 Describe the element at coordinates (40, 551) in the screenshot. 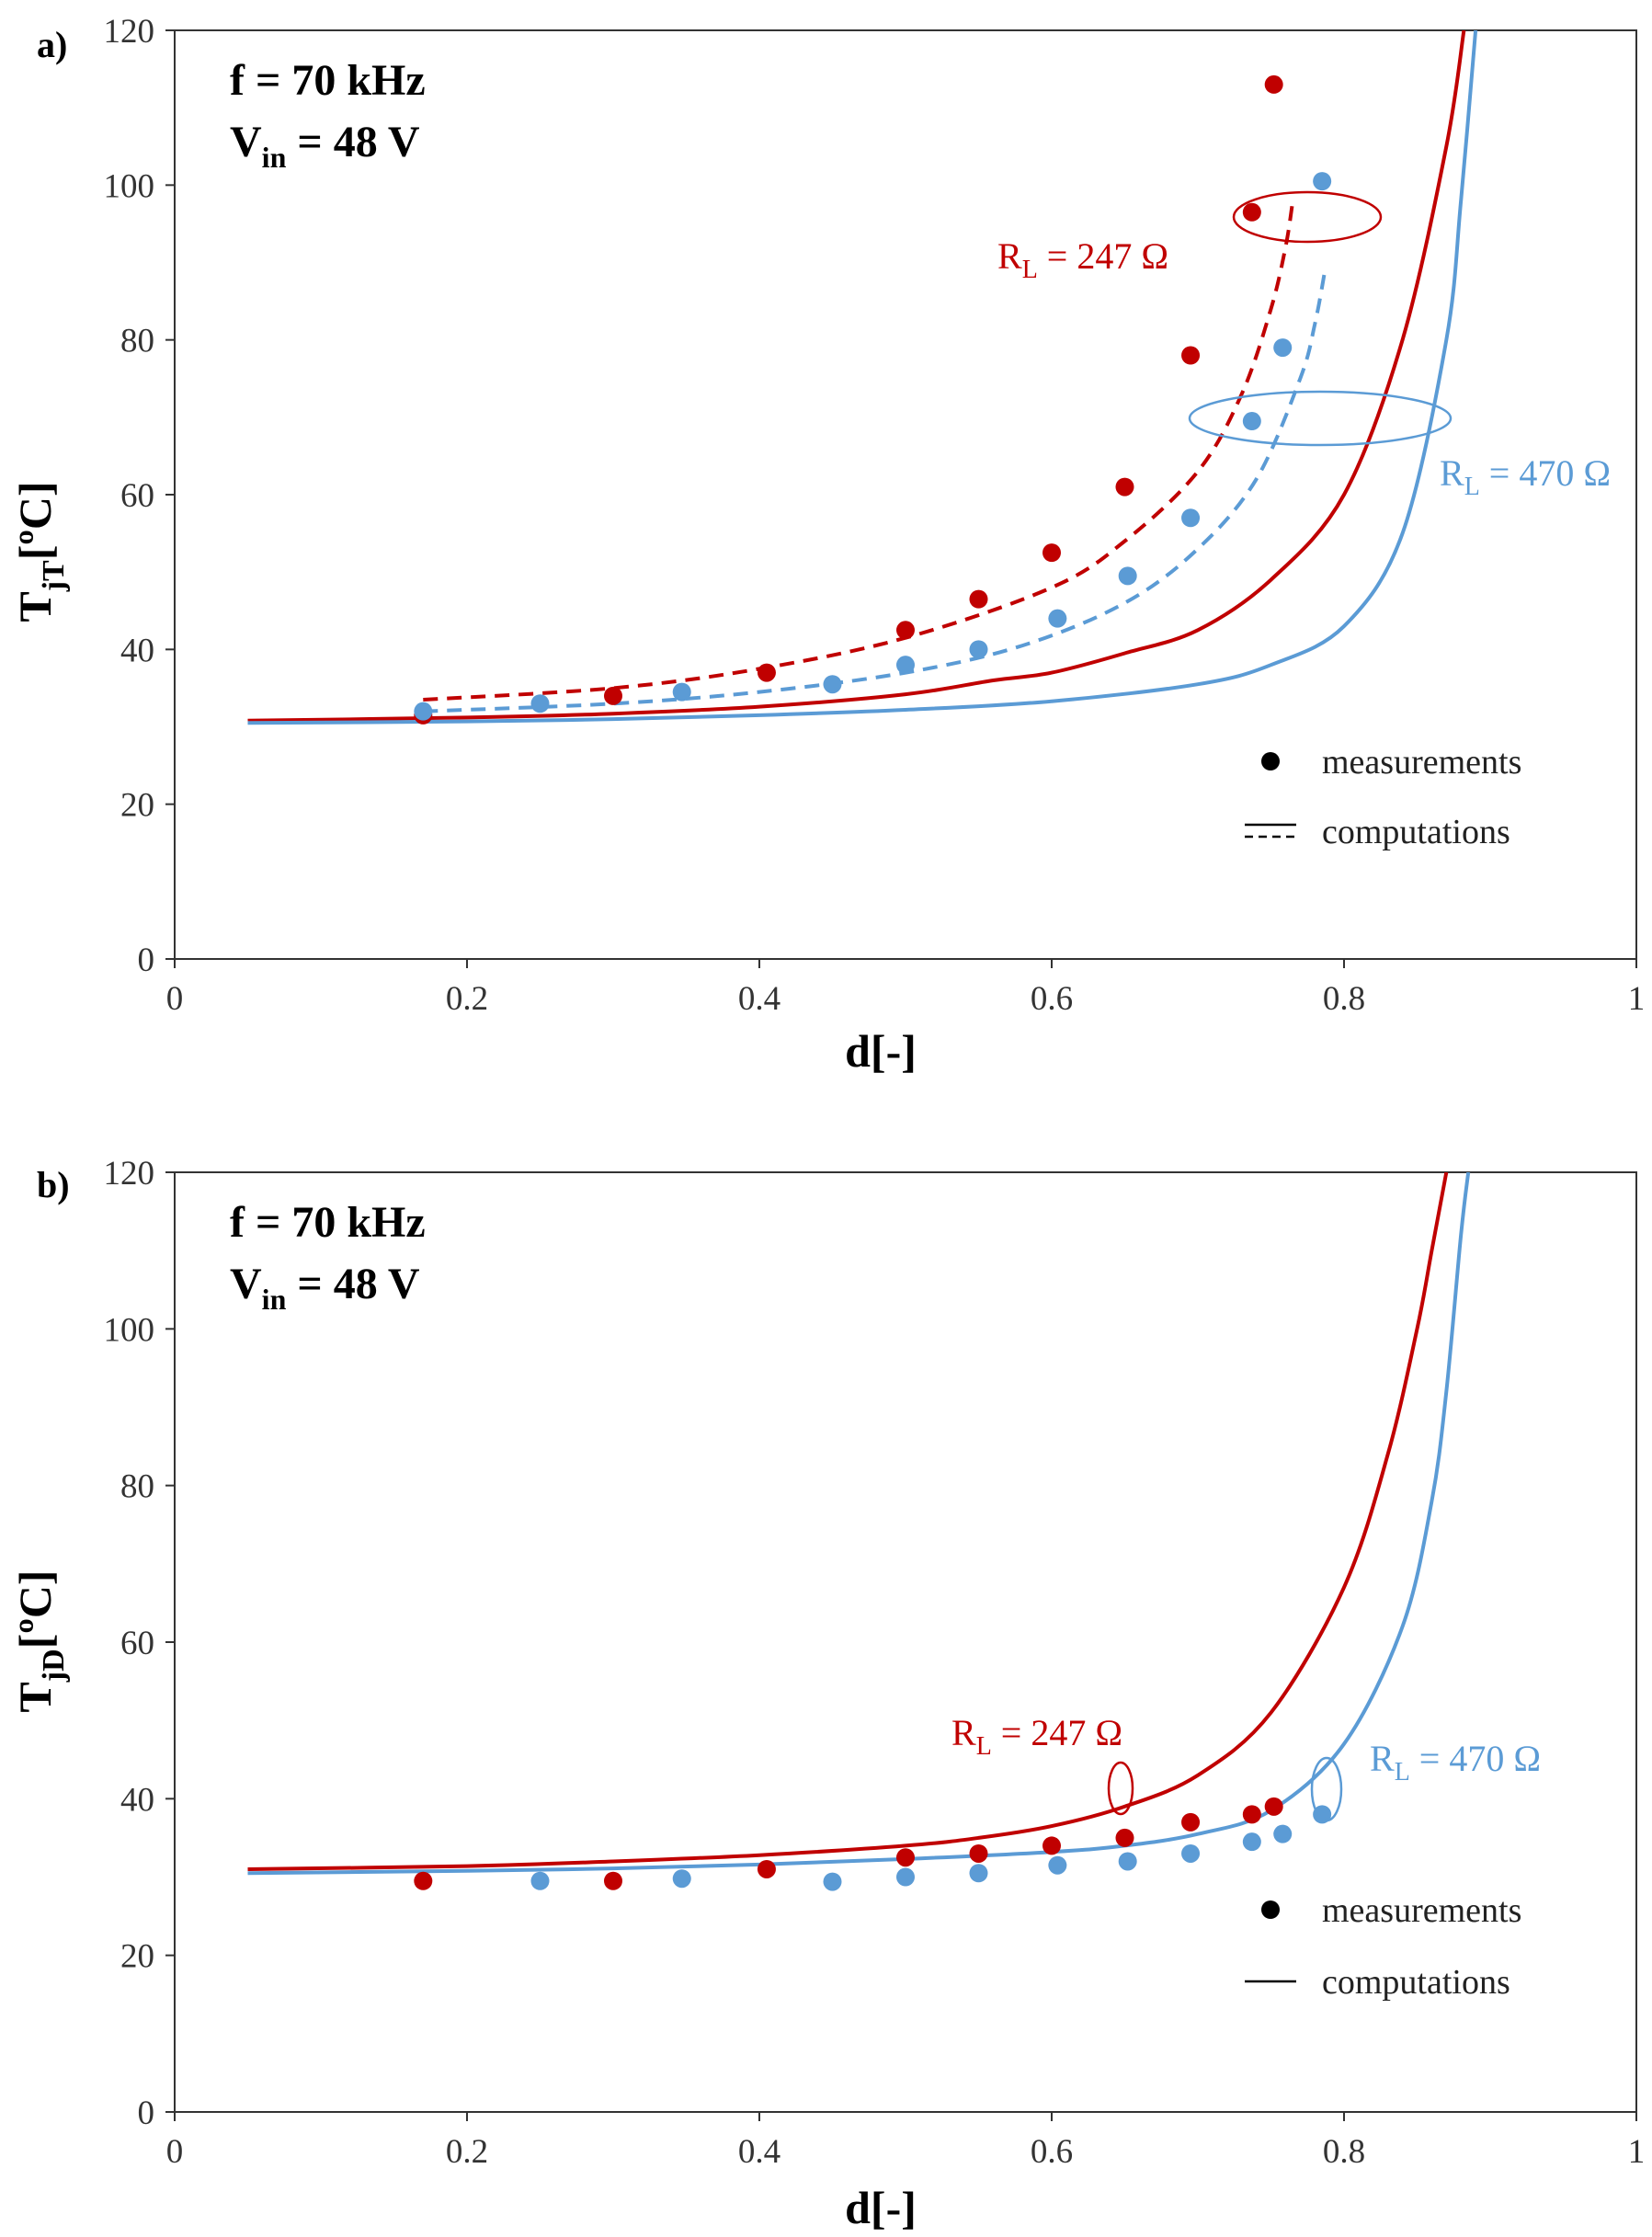

I see `y-axis-title: TjT[ºC]` at that location.